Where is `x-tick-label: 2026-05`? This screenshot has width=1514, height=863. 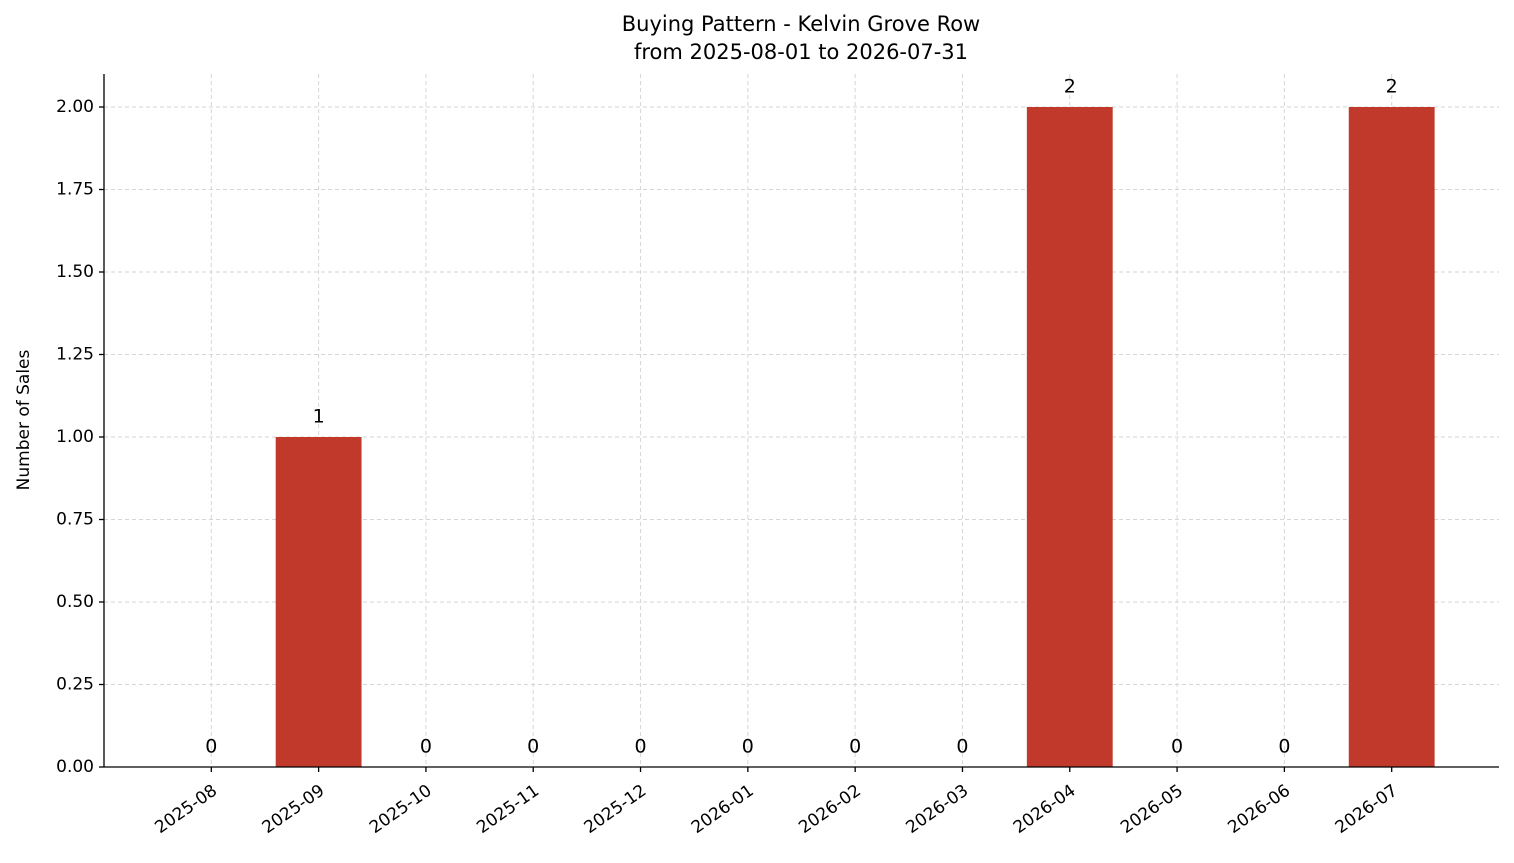 x-tick-label: 2026-05 is located at coordinates (1152, 809).